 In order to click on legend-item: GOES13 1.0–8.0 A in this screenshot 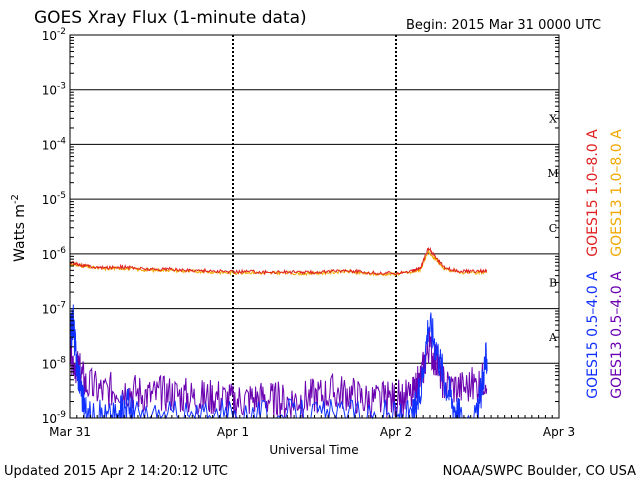, I will do `click(617, 193)`.